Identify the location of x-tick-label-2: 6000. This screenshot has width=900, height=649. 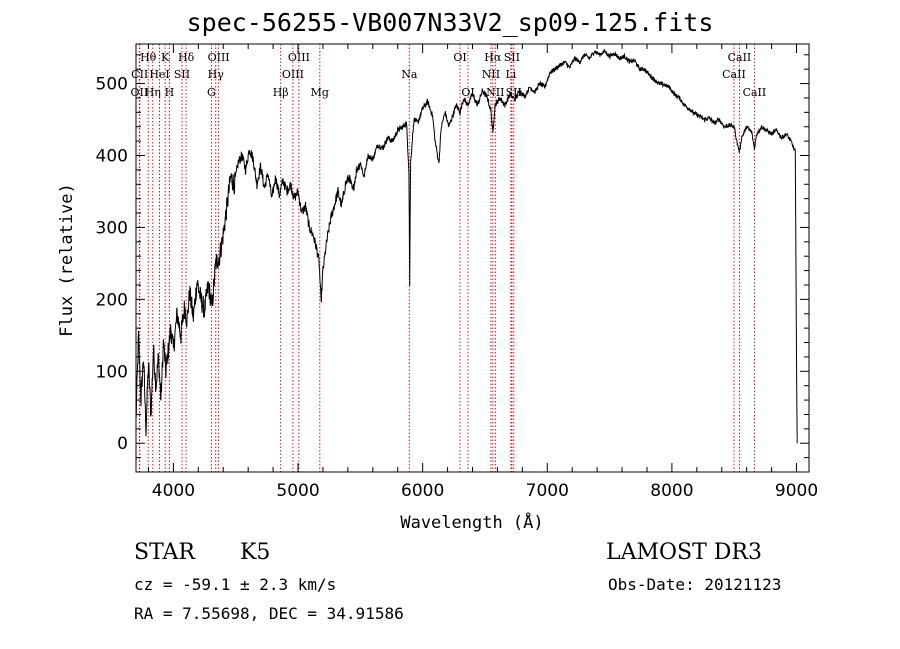
(422, 491).